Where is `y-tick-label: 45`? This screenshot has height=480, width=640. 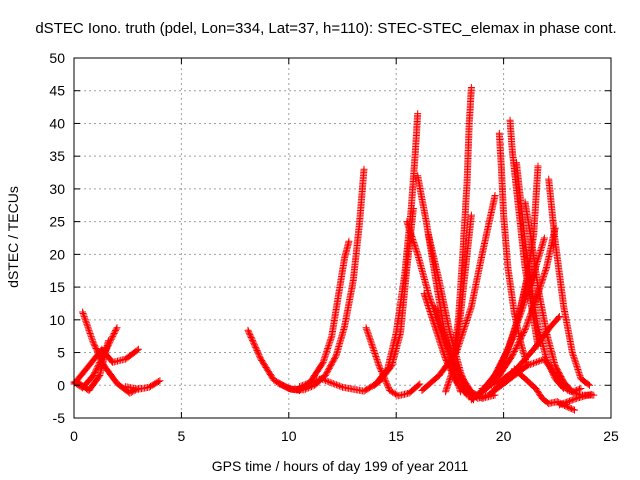
y-tick-label: 45 is located at coordinates (57, 91).